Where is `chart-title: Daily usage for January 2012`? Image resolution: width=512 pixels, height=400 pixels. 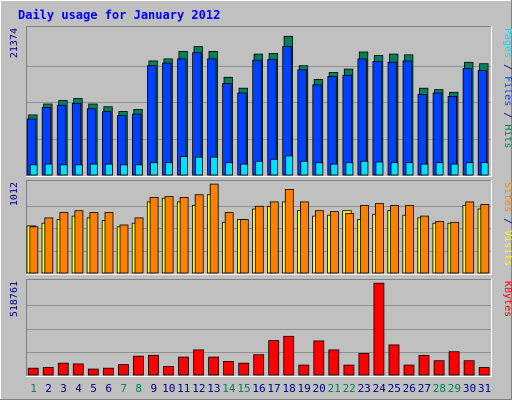 chart-title: Daily usage for January 2012 is located at coordinates (119, 15).